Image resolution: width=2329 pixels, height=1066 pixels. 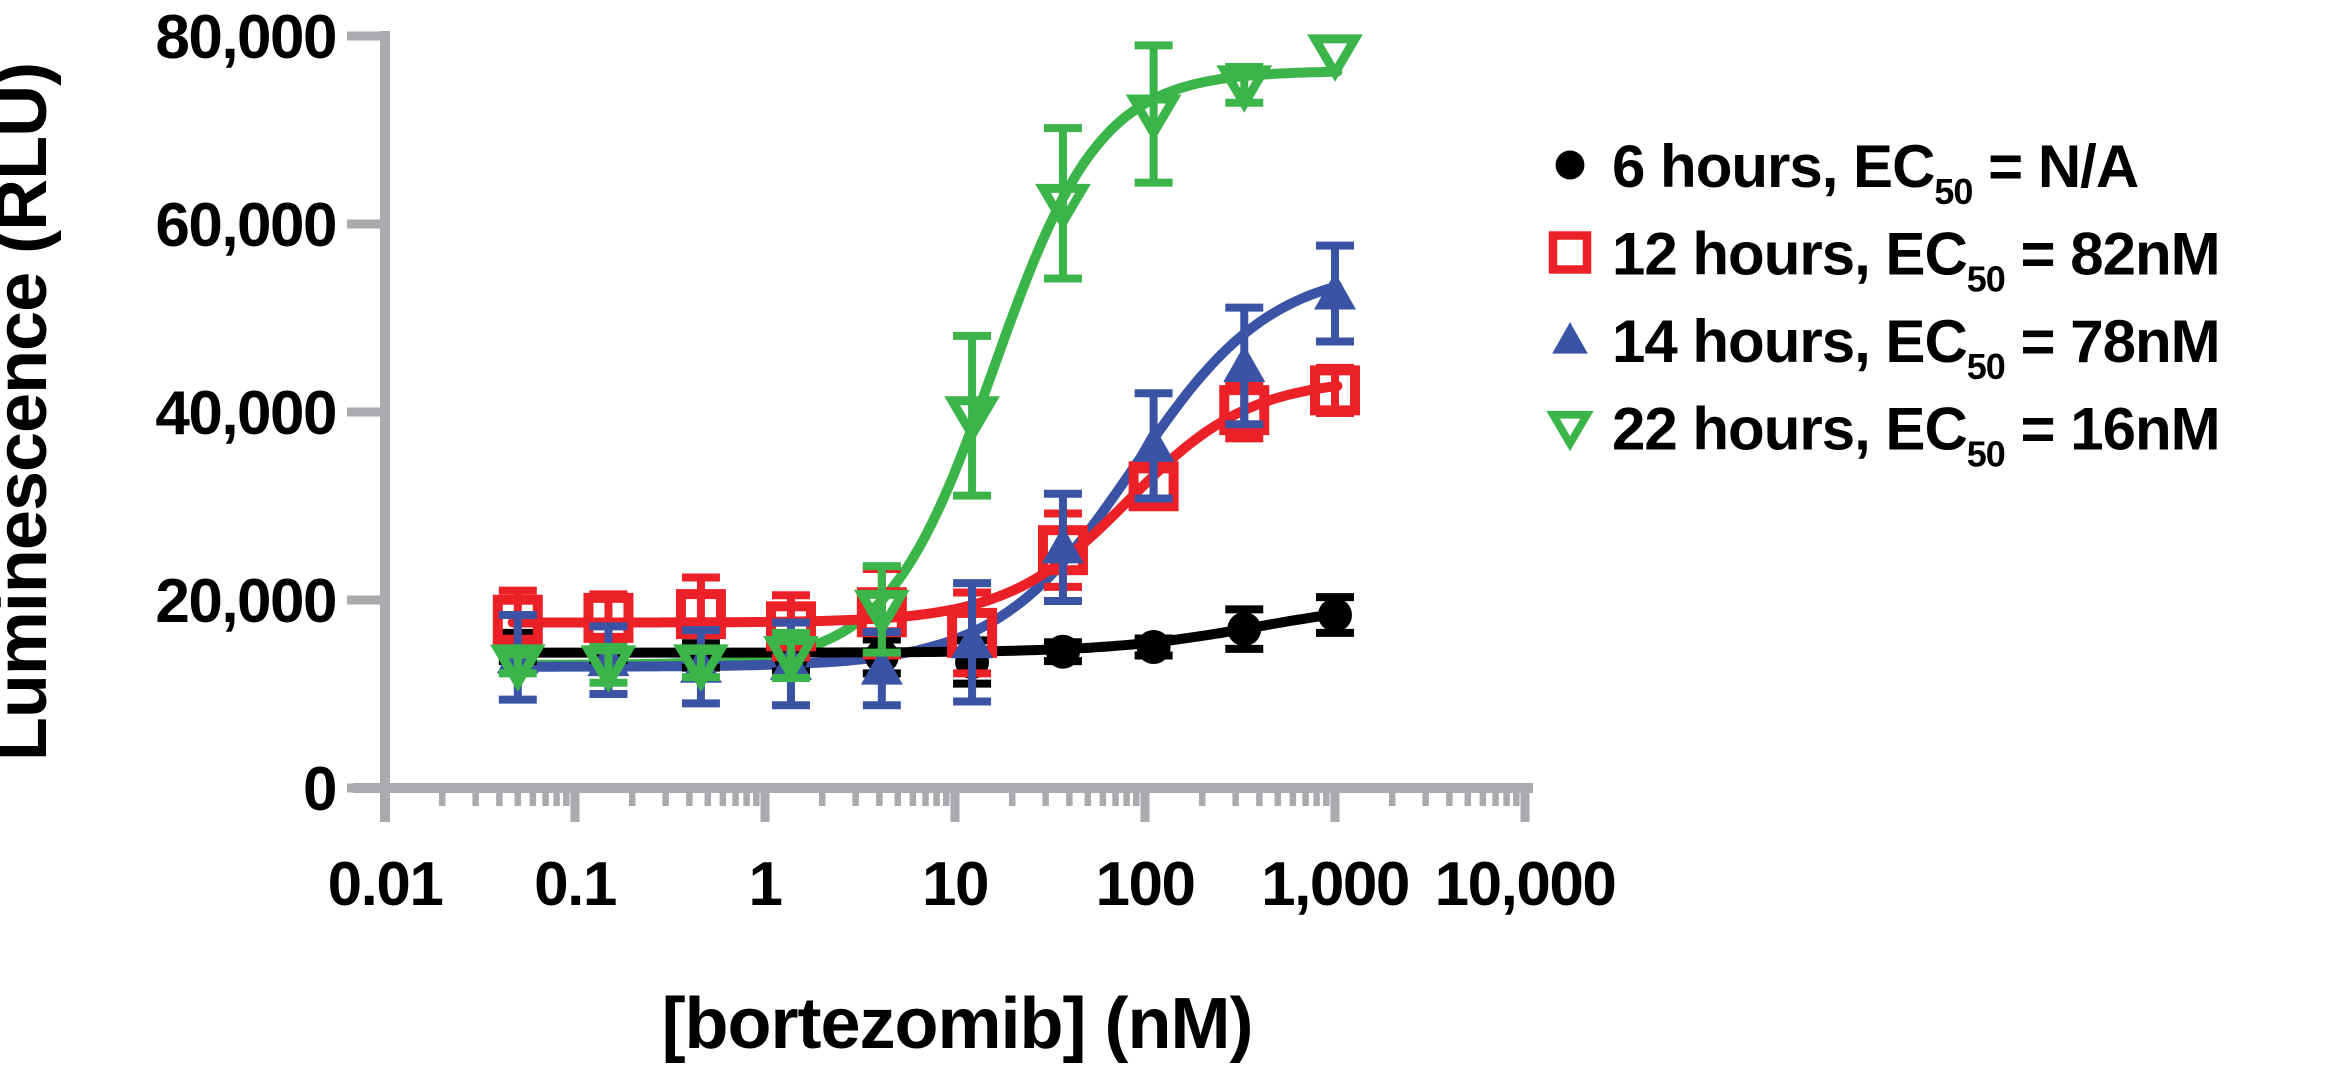 What do you see at coordinates (319, 789) in the screenshot?
I see `y-tick-label: 0` at bounding box center [319, 789].